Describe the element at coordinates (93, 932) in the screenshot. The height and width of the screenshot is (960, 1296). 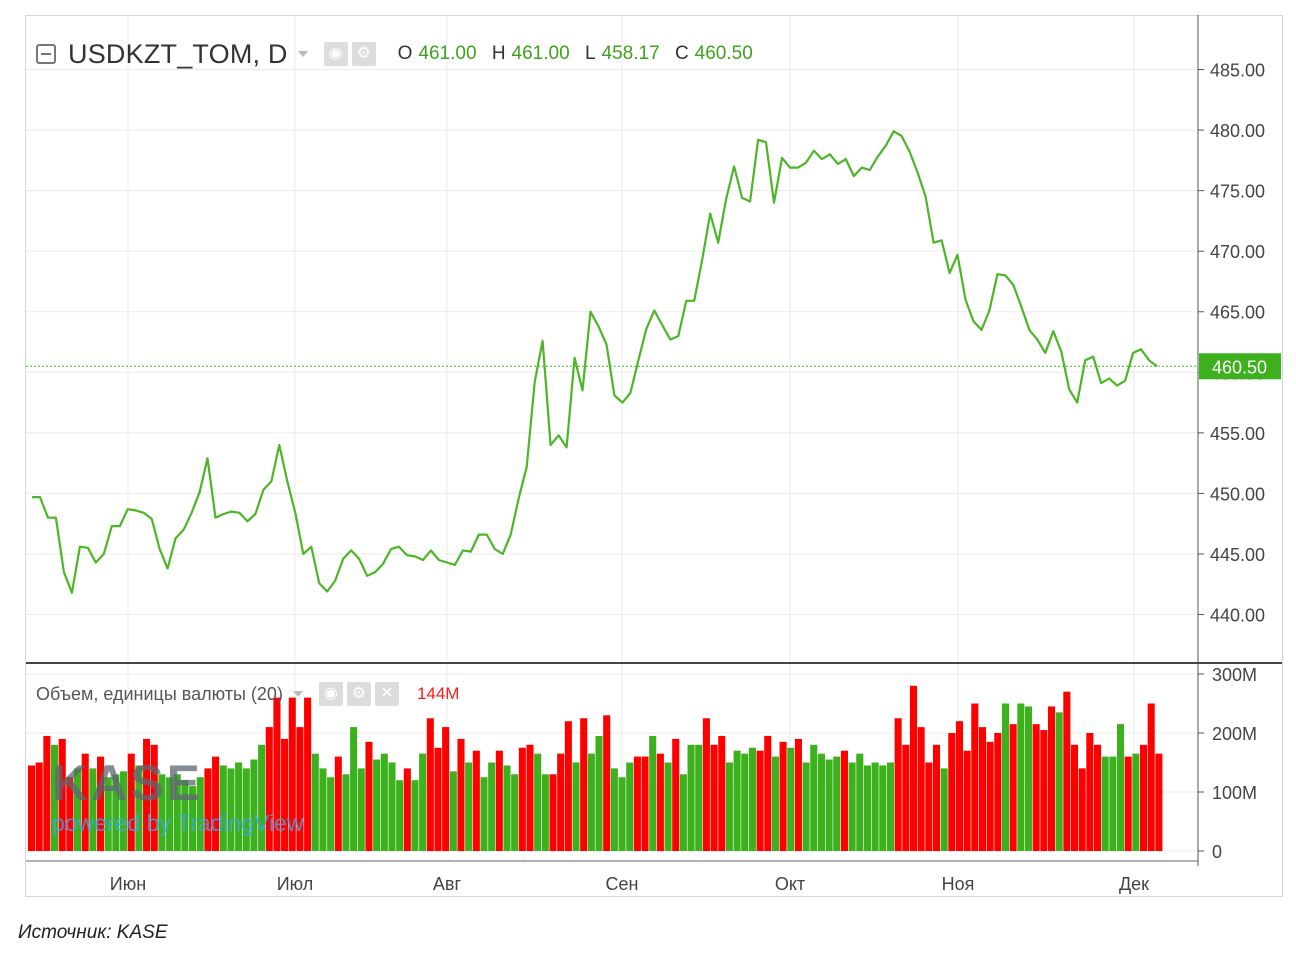
I see `source-caption: Источник: KASE` at that location.